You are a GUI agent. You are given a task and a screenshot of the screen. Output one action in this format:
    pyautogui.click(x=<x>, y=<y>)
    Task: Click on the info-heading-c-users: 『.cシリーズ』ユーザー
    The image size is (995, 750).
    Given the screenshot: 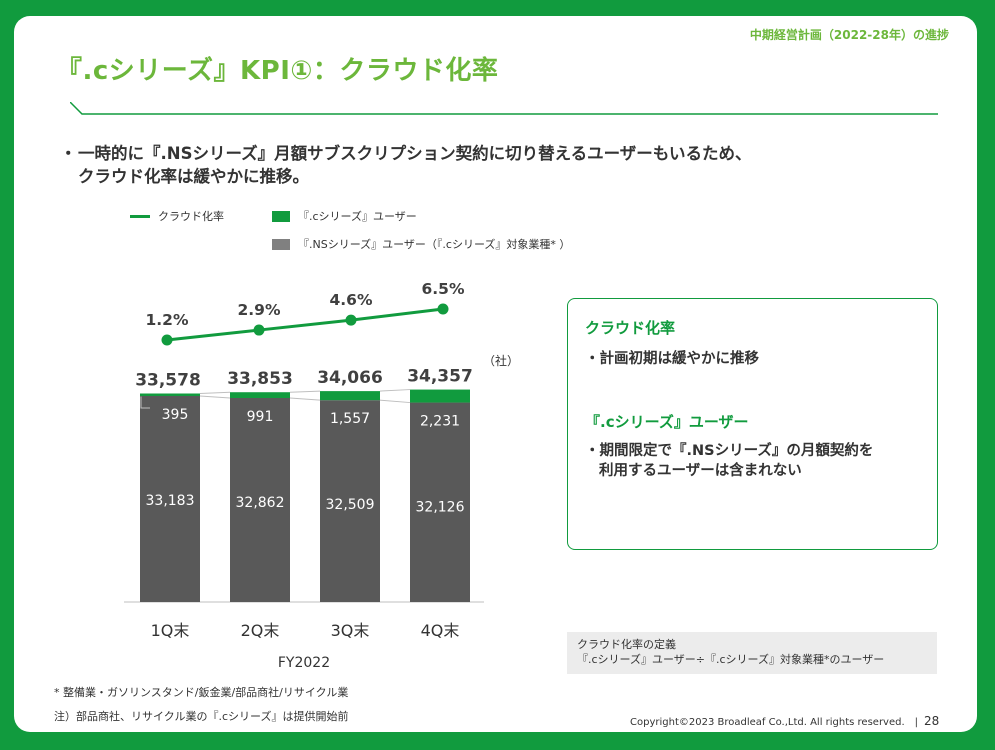 What is the action you would take?
    pyautogui.click(x=667, y=422)
    